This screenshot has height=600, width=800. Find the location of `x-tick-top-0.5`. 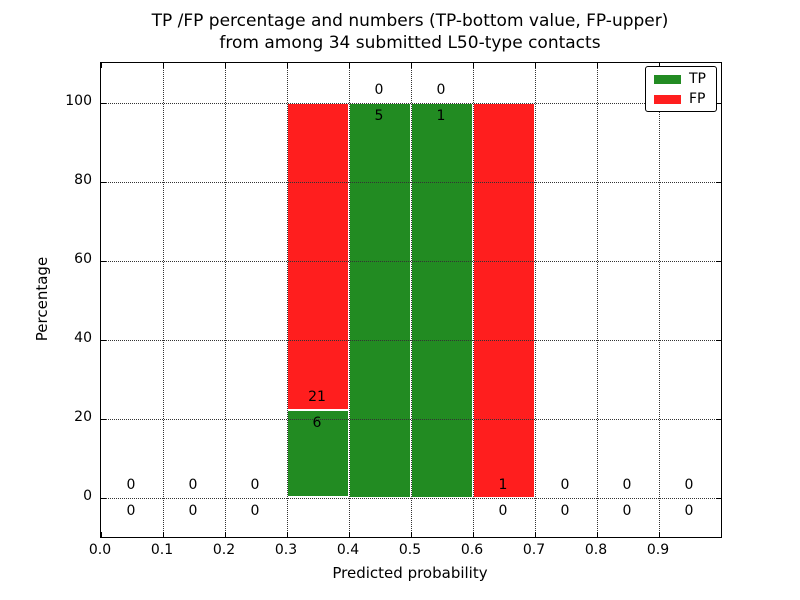

x-tick-top-0.5 is located at coordinates (411, 65).